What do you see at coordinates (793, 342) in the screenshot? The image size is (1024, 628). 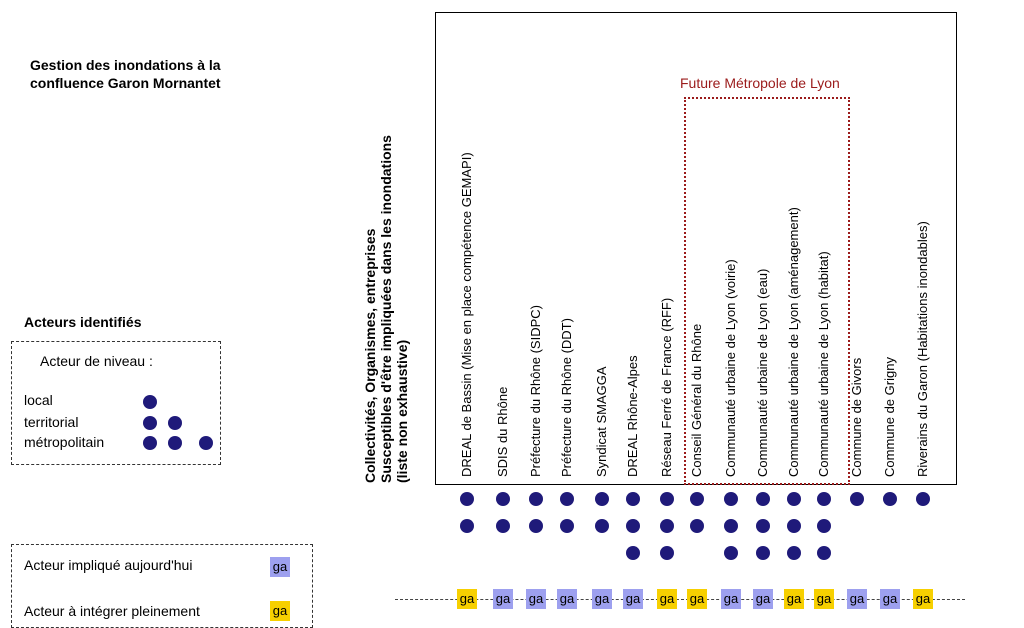 I see `actor-label: Communauté urbaine de Lyon (aménagement)` at bounding box center [793, 342].